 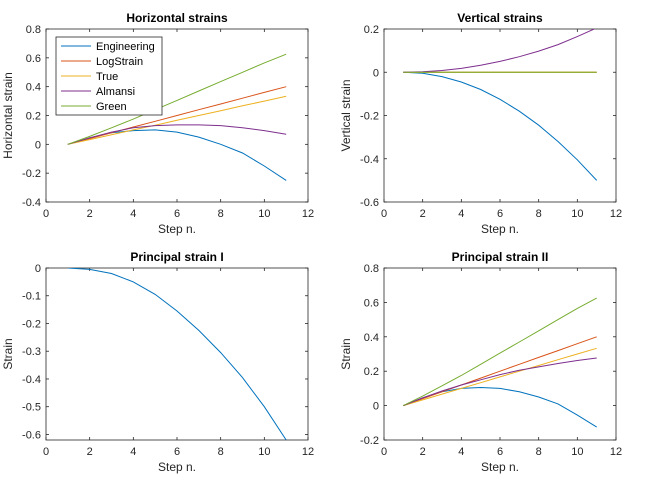 What do you see at coordinates (115, 92) in the screenshot?
I see `legend-entry: Almansi` at bounding box center [115, 92].